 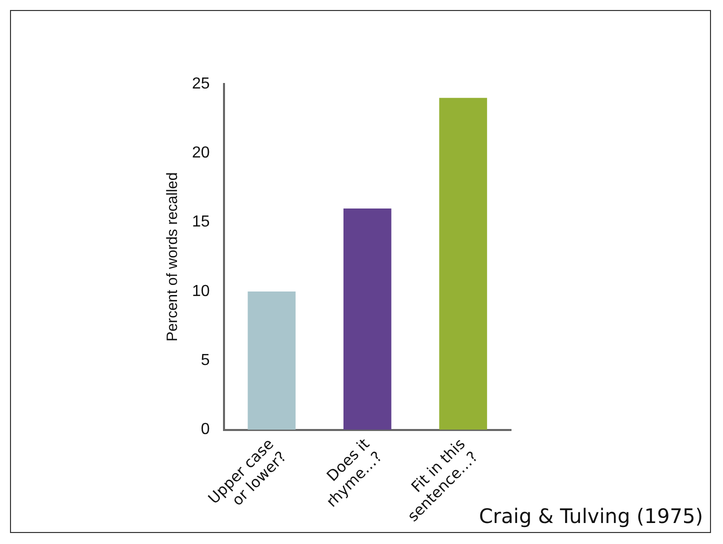 What do you see at coordinates (205, 361) in the screenshot?
I see `y-tick-label: 5` at bounding box center [205, 361].